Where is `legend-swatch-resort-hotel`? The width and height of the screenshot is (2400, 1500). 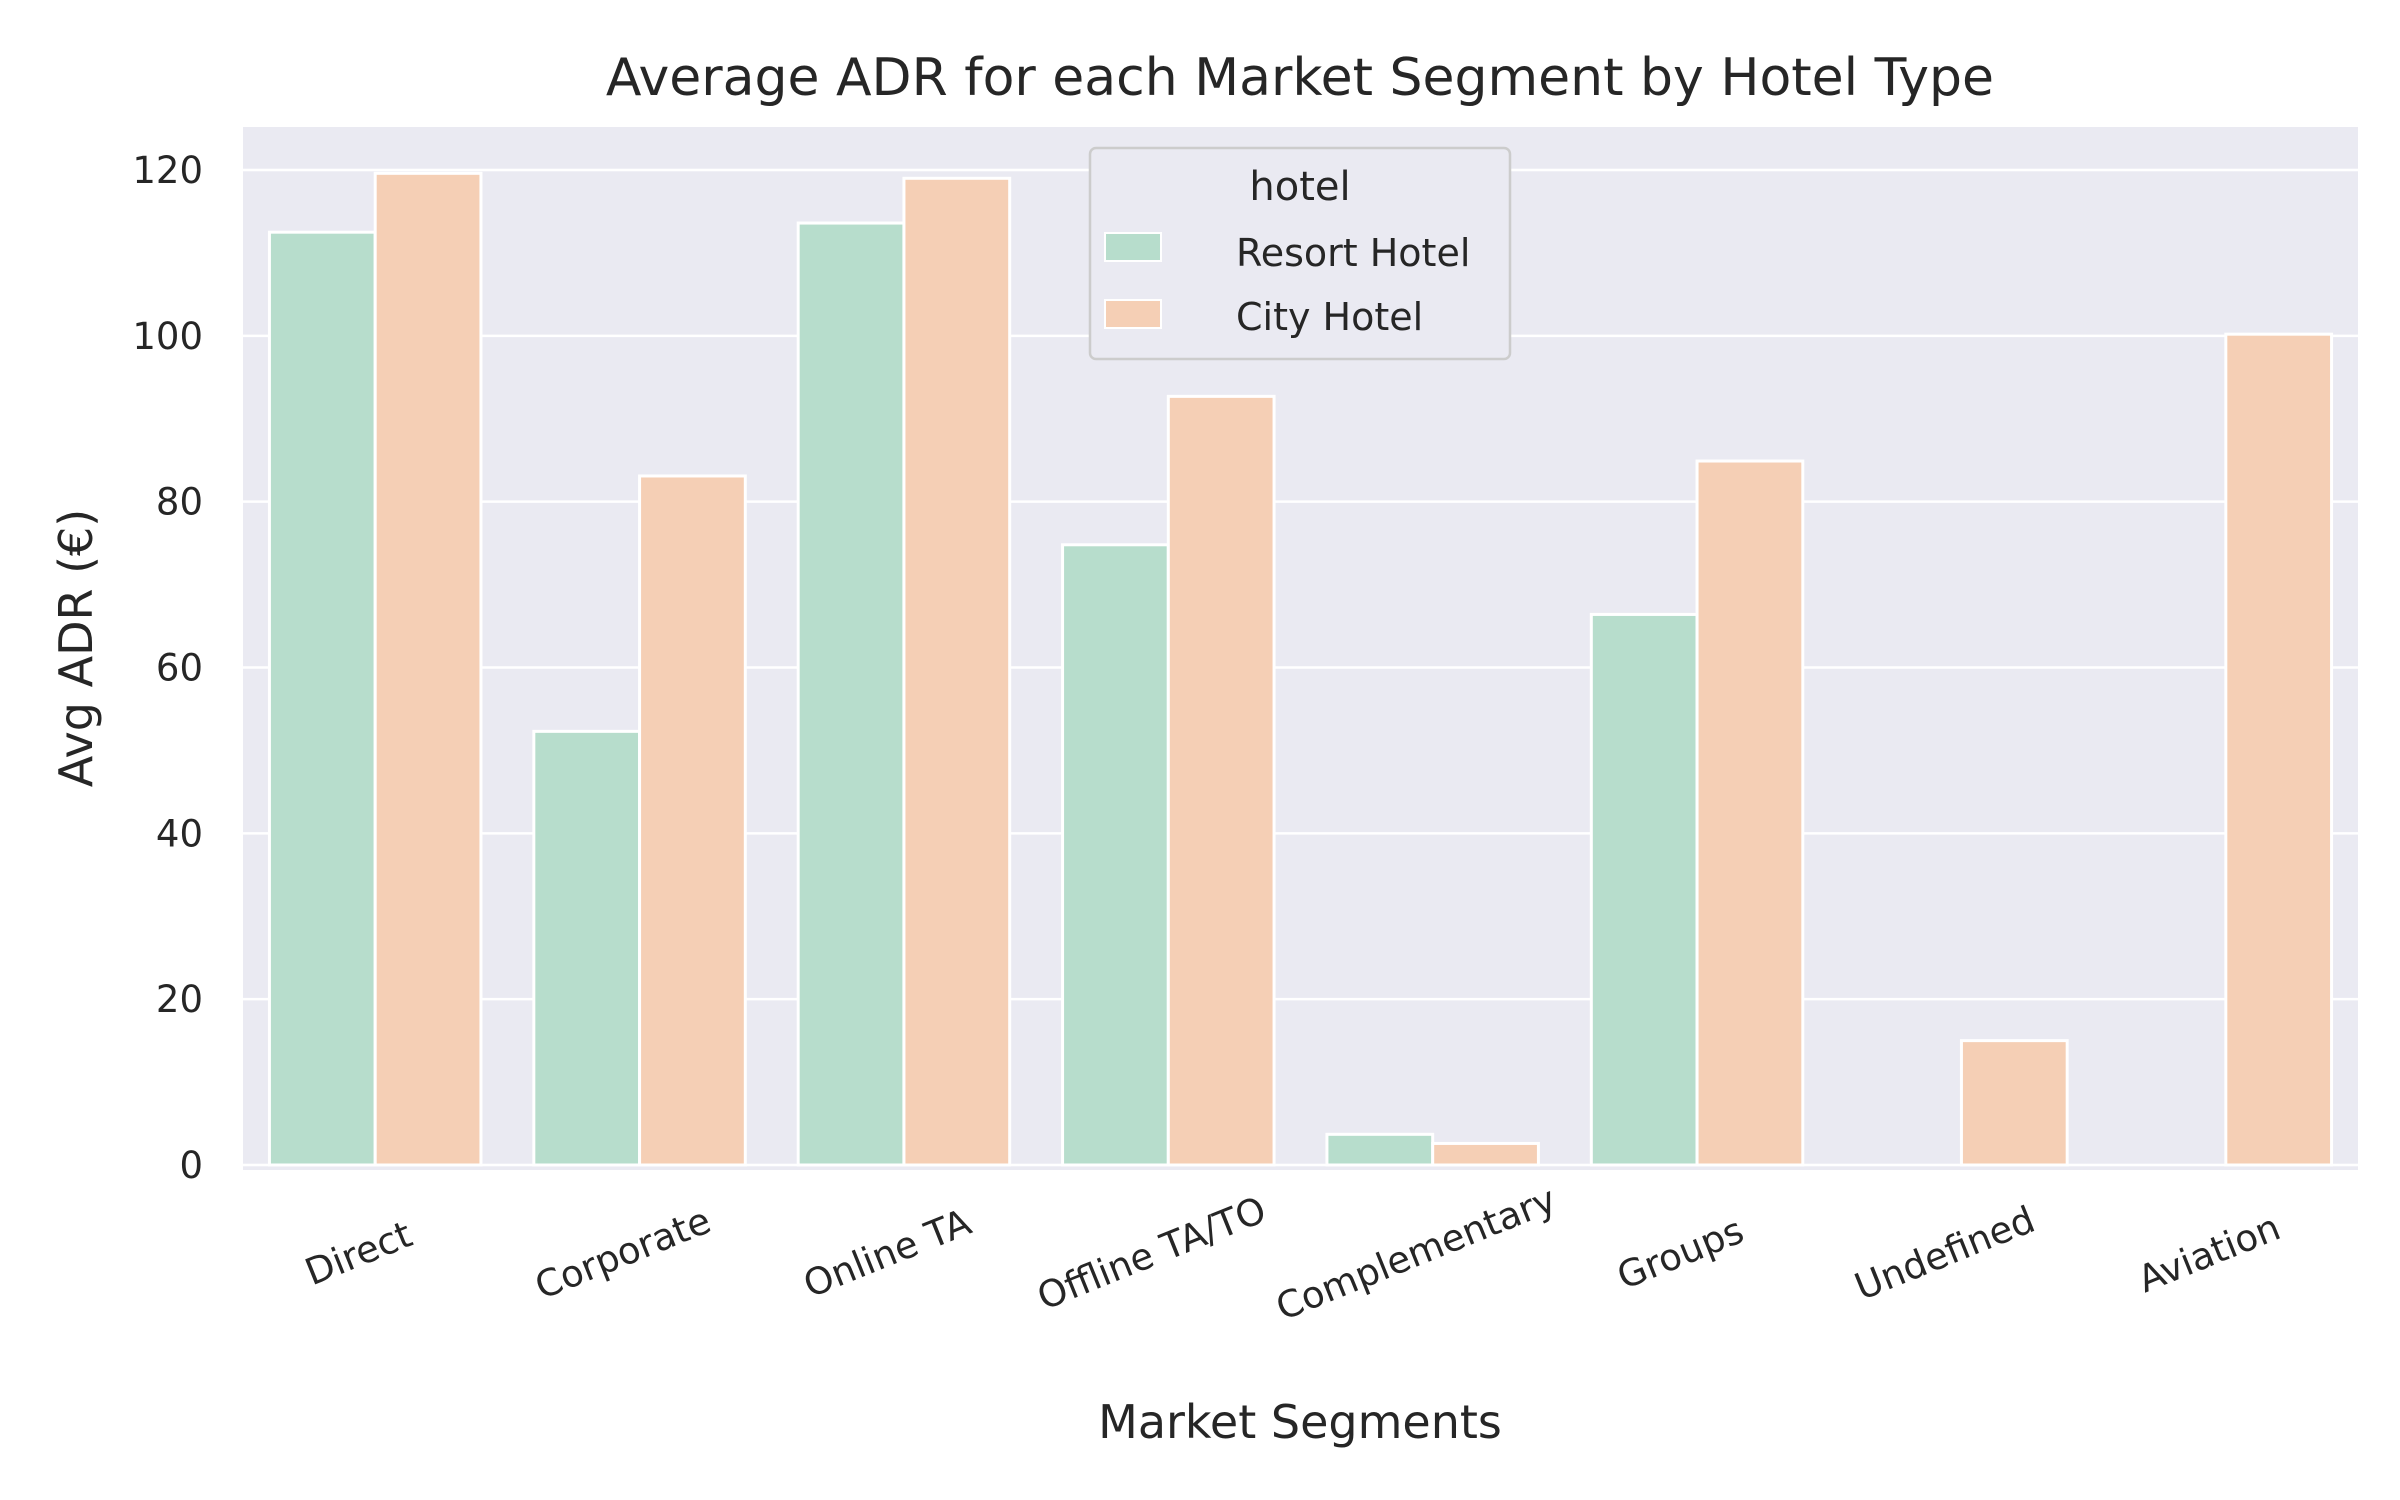 legend-swatch-resort-hotel is located at coordinates (1133, 247).